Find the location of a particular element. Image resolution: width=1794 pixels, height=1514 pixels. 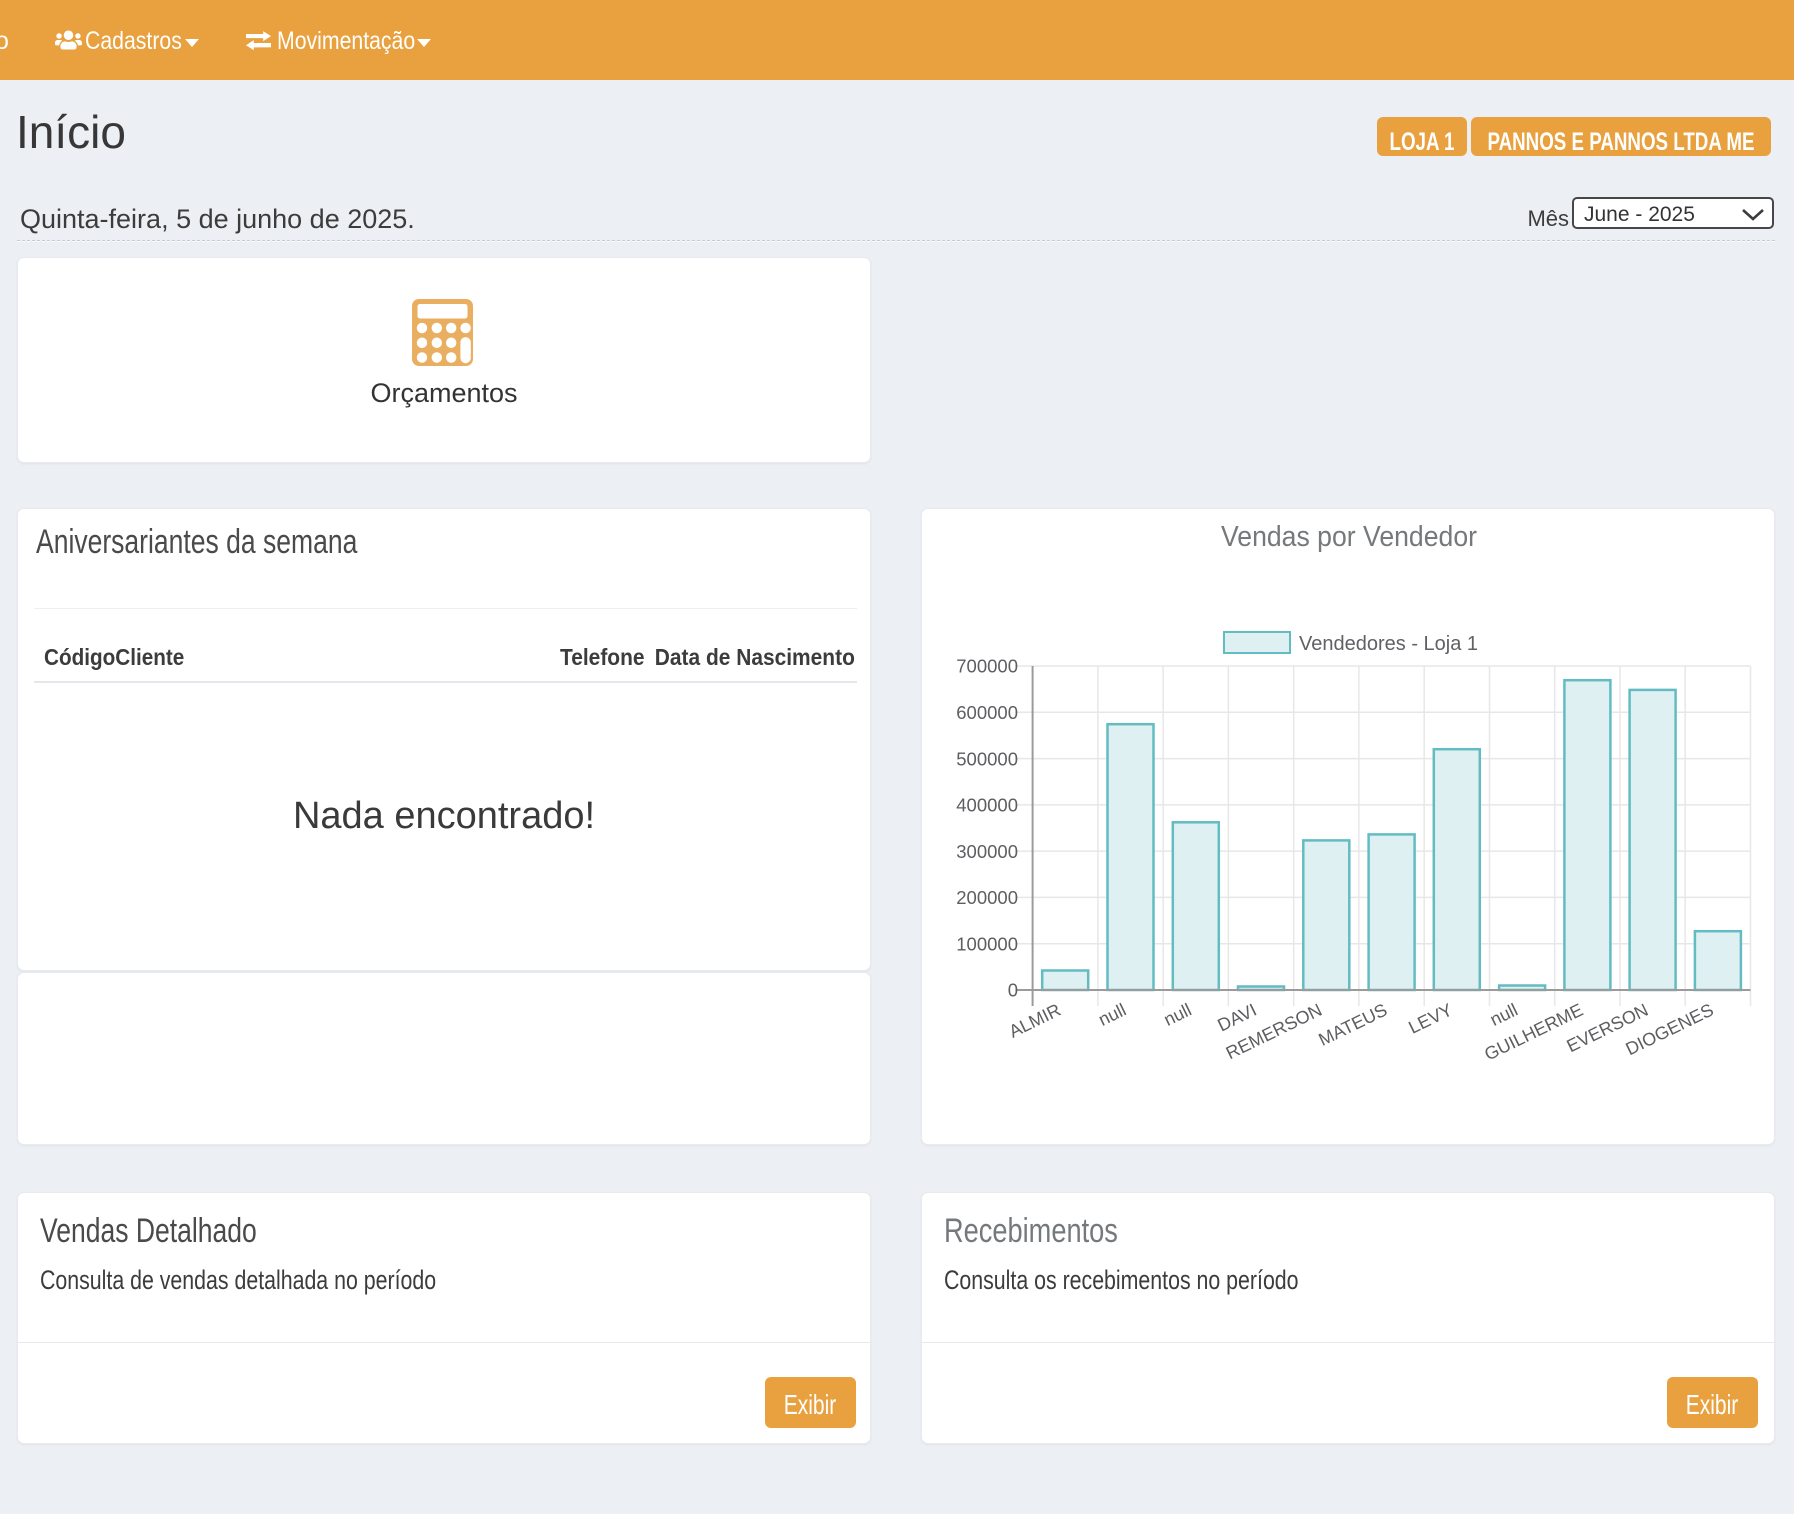

svg-text: Vendedores - Loja 1 is located at coordinates (1388, 644).